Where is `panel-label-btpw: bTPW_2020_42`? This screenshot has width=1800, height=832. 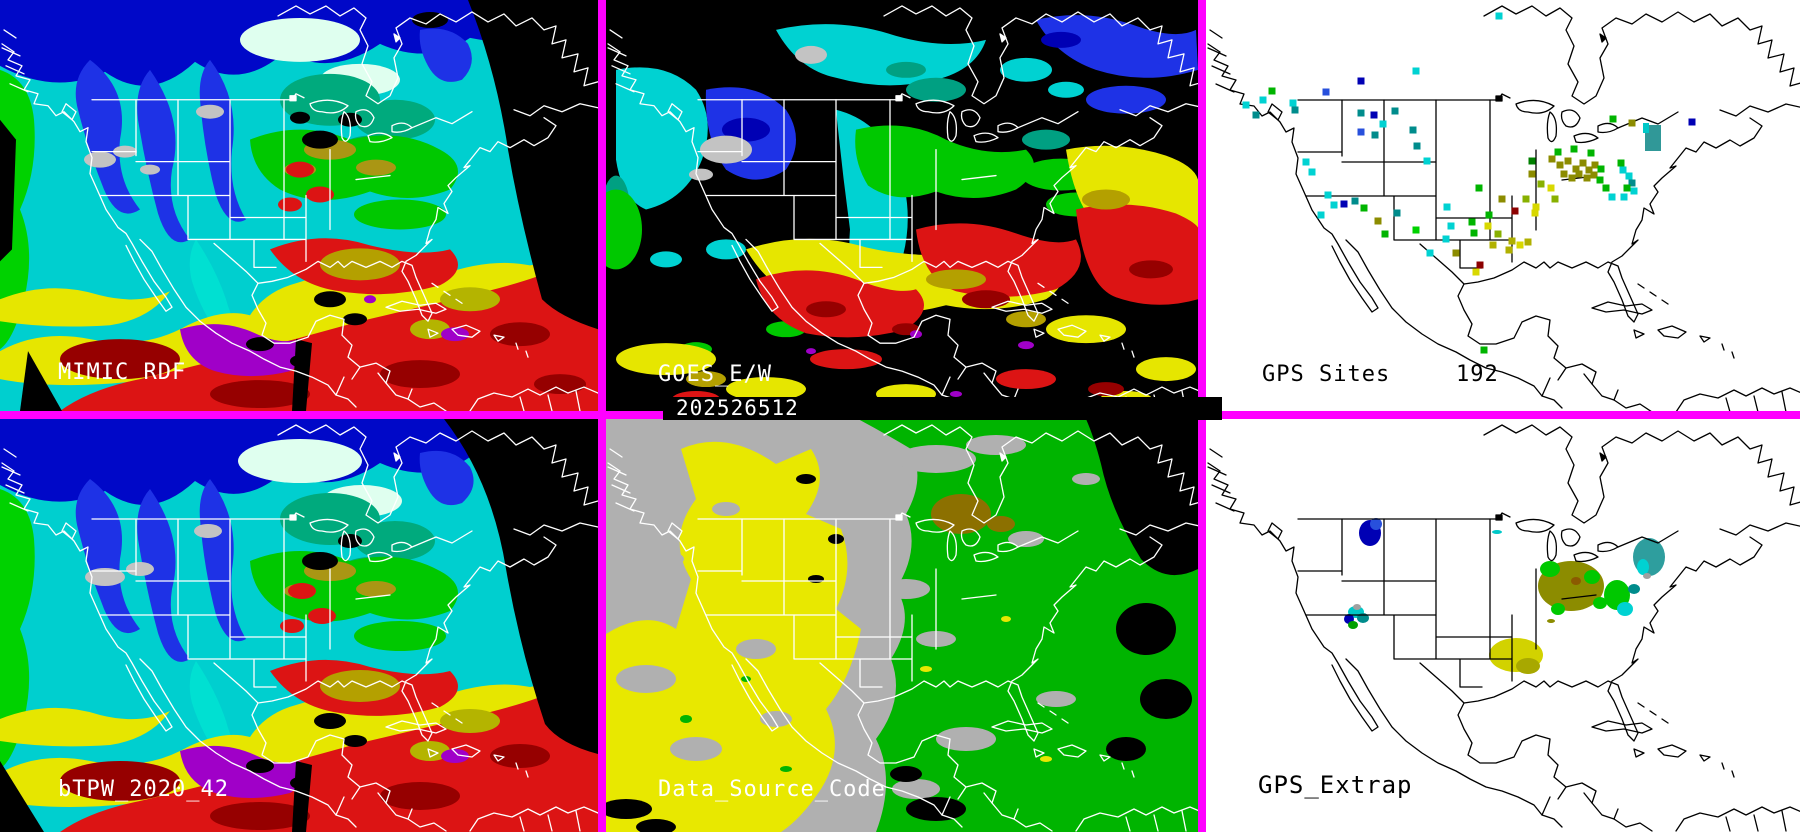 panel-label-btpw: bTPW_2020_42 is located at coordinates (143, 789).